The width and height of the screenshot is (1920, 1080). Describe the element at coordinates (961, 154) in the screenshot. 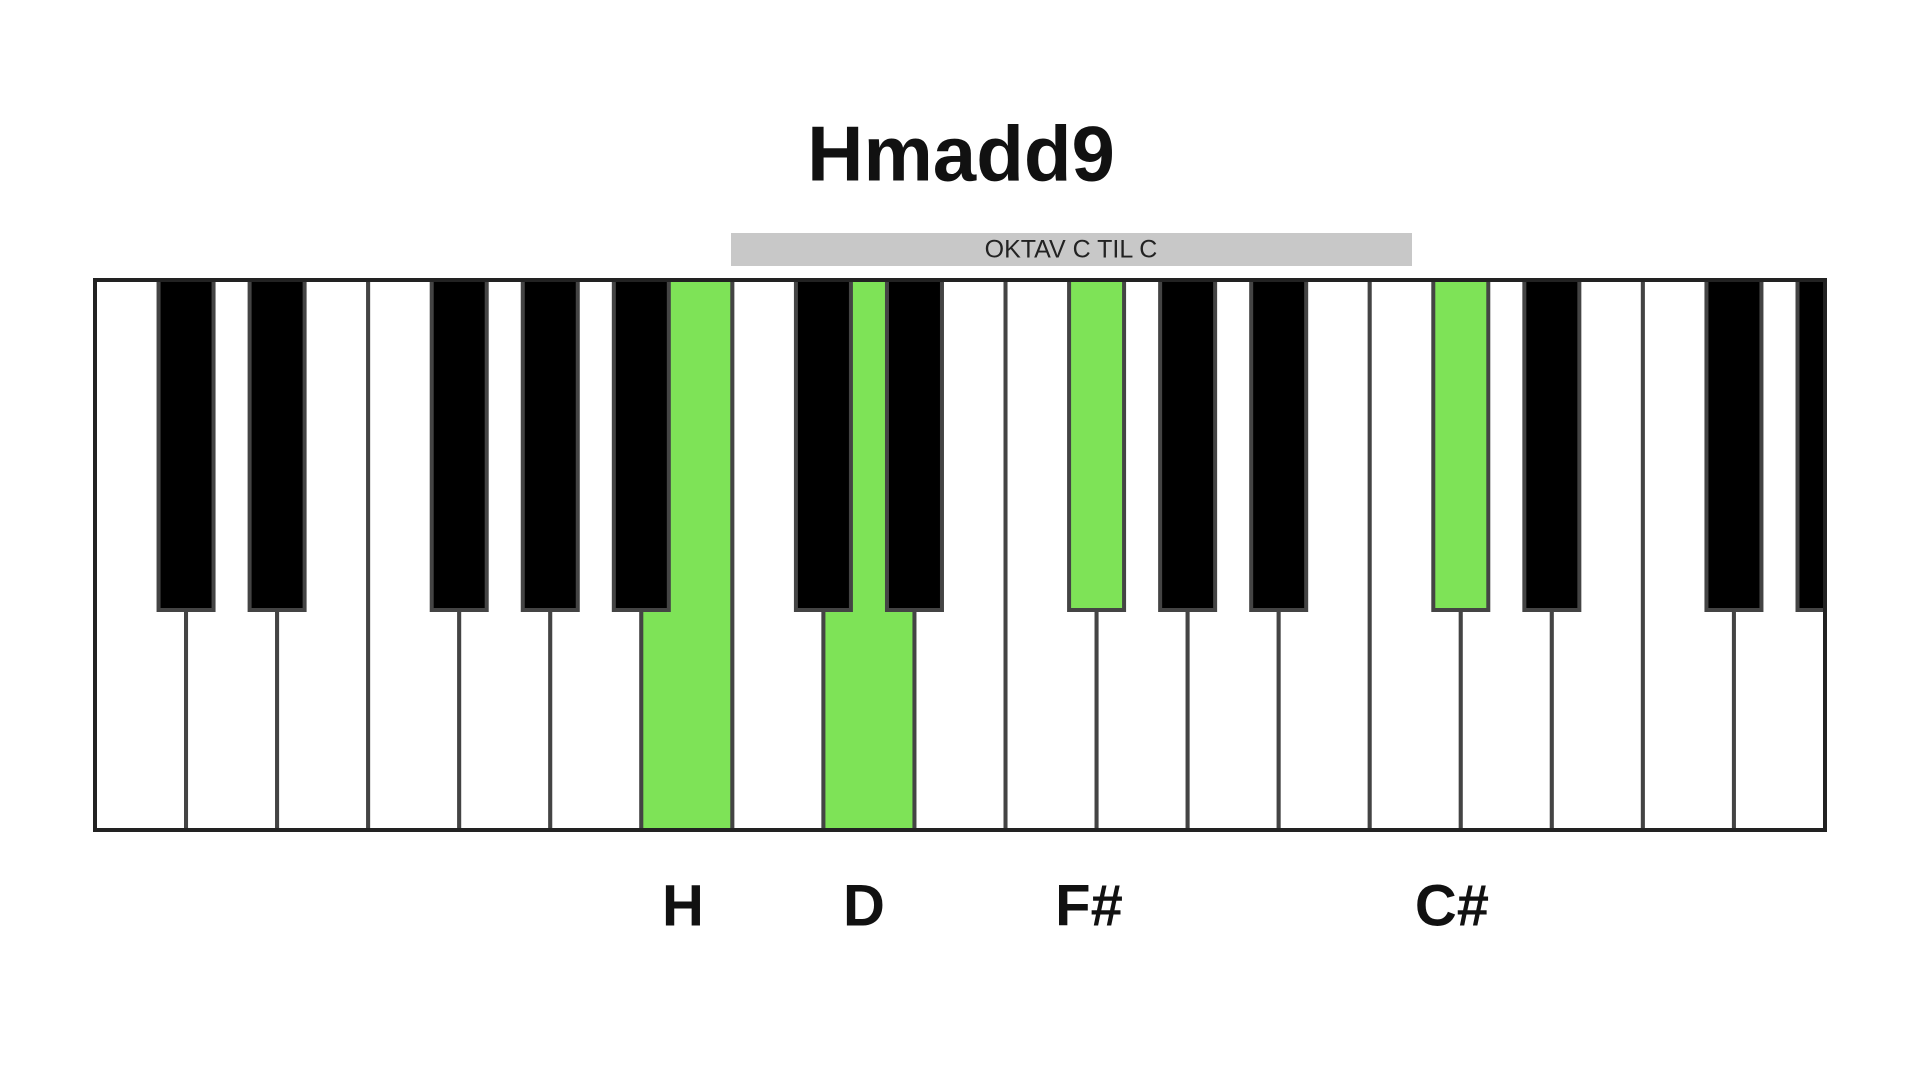

I see `chord-title: Hmadd9` at that location.